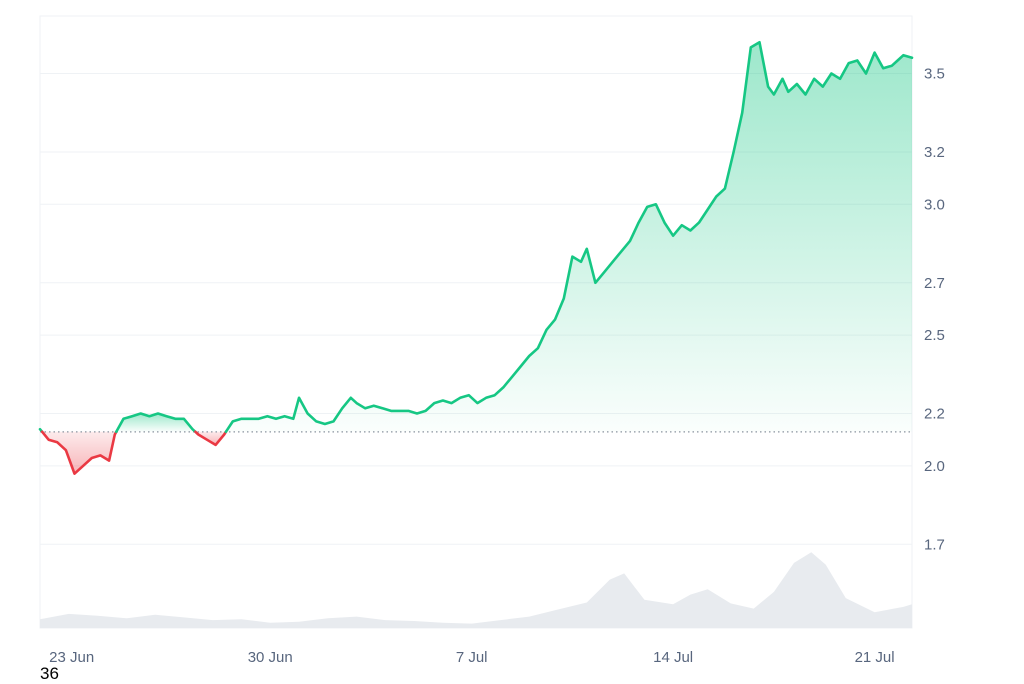 Image resolution: width=1024 pixels, height=684 pixels. I want to click on y-tick-label: 2.7, so click(934, 283).